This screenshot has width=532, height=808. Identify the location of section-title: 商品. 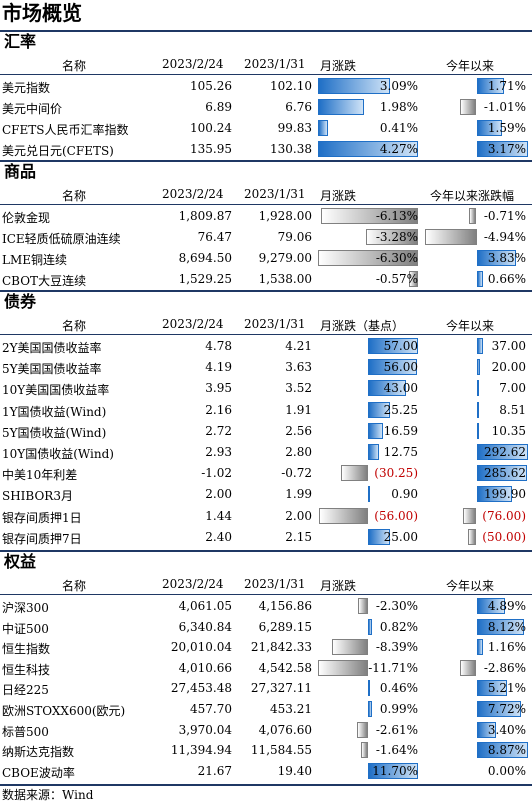
(20, 171).